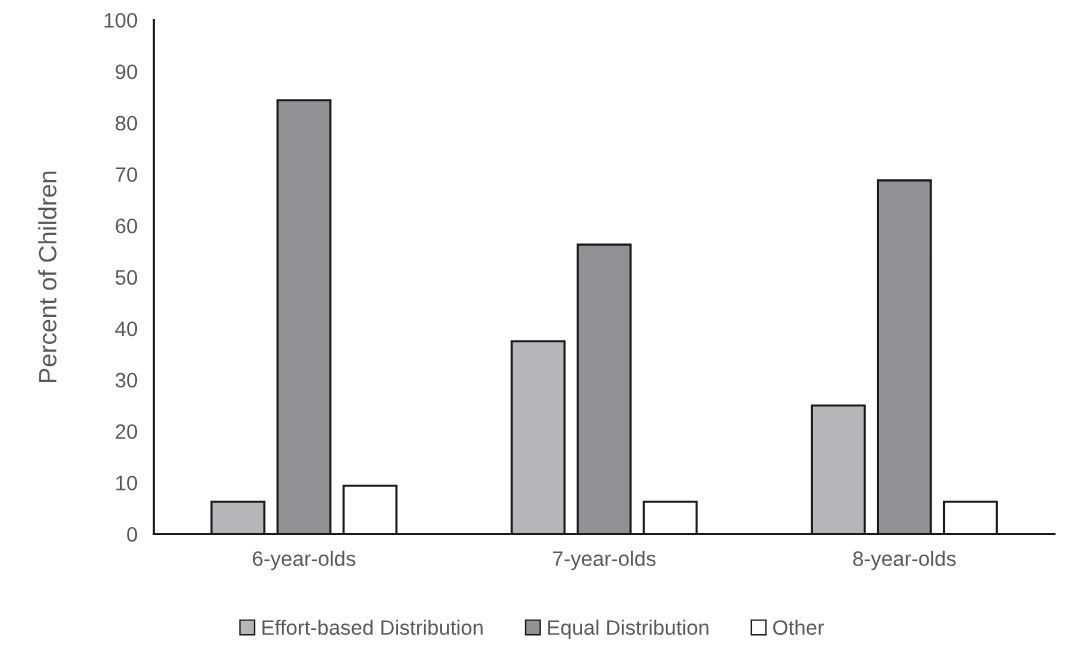  I want to click on y-tick-label: 10, so click(127, 483).